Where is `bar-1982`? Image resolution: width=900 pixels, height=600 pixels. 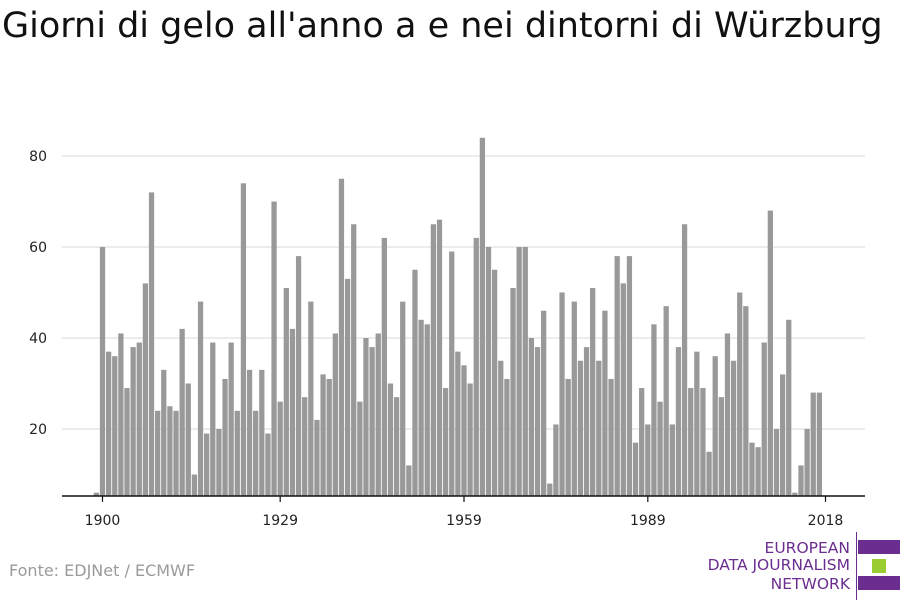
bar-1982 is located at coordinates (605, 403).